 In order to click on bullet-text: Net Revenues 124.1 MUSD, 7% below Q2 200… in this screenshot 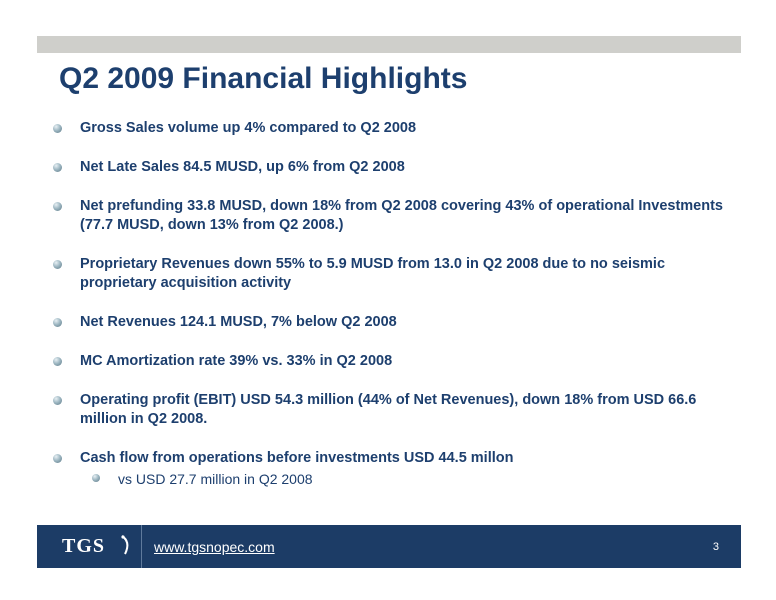, I will do `click(238, 322)`.